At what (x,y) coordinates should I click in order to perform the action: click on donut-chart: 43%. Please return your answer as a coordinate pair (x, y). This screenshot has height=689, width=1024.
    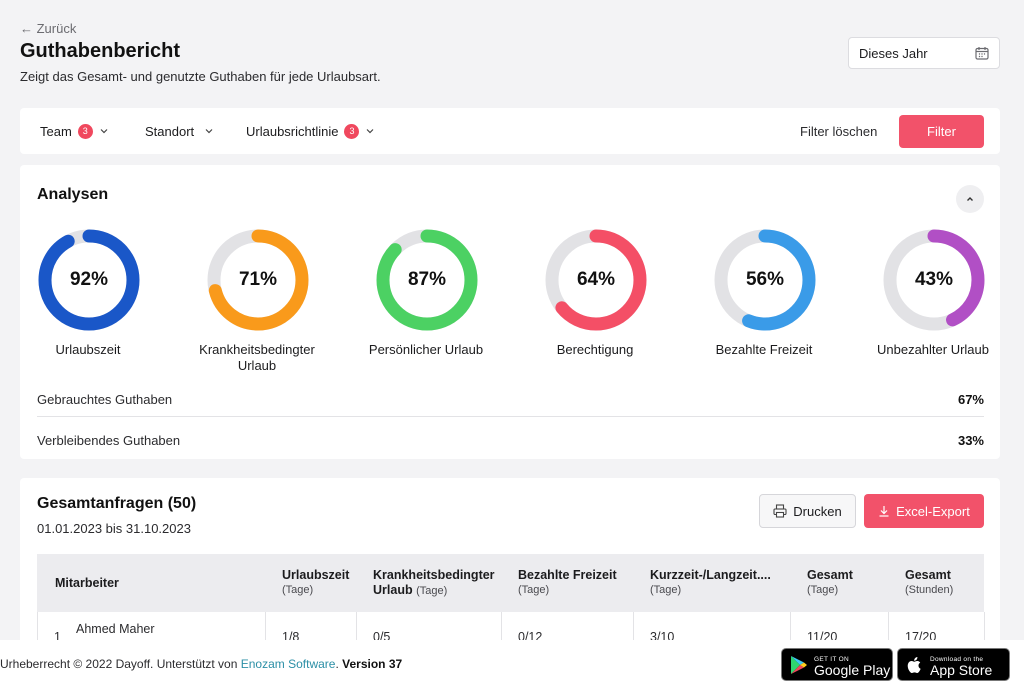
    Looking at the image, I should click on (934, 280).